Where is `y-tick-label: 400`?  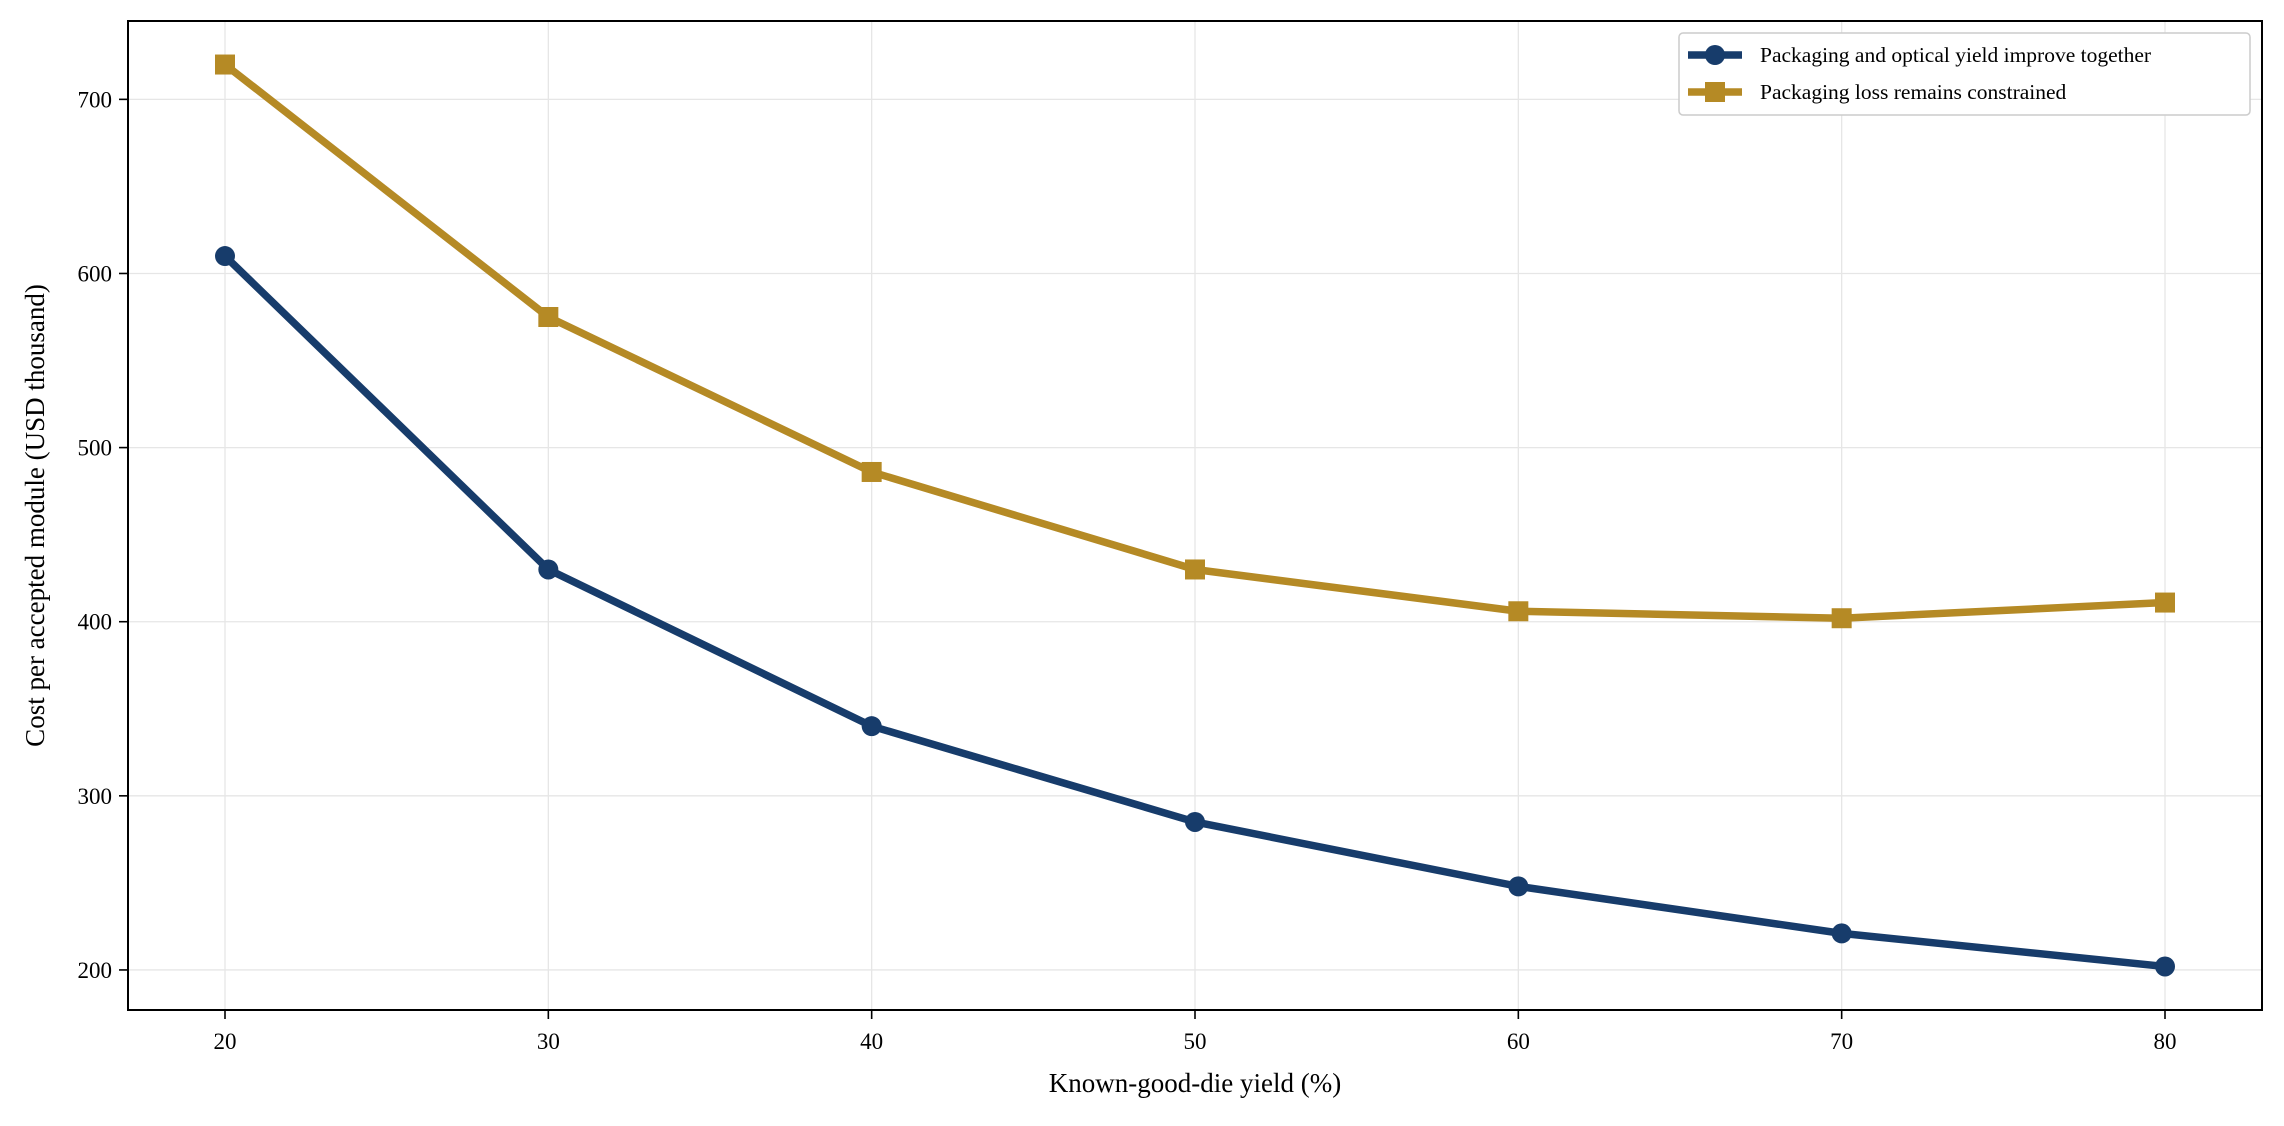
y-tick-label: 400 is located at coordinates (95, 622).